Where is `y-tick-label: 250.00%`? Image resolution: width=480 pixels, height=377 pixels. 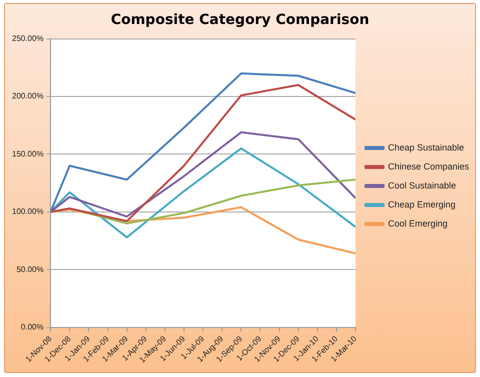
y-tick-label: 250.00% is located at coordinates (28, 39).